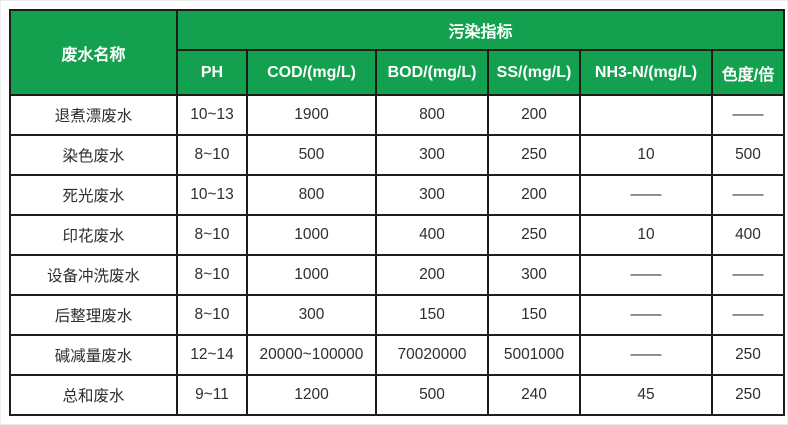 This screenshot has width=788, height=425. I want to click on table-row: 设备冲洗废水 8~10 1000 200 300 —— ——, so click(397, 275).